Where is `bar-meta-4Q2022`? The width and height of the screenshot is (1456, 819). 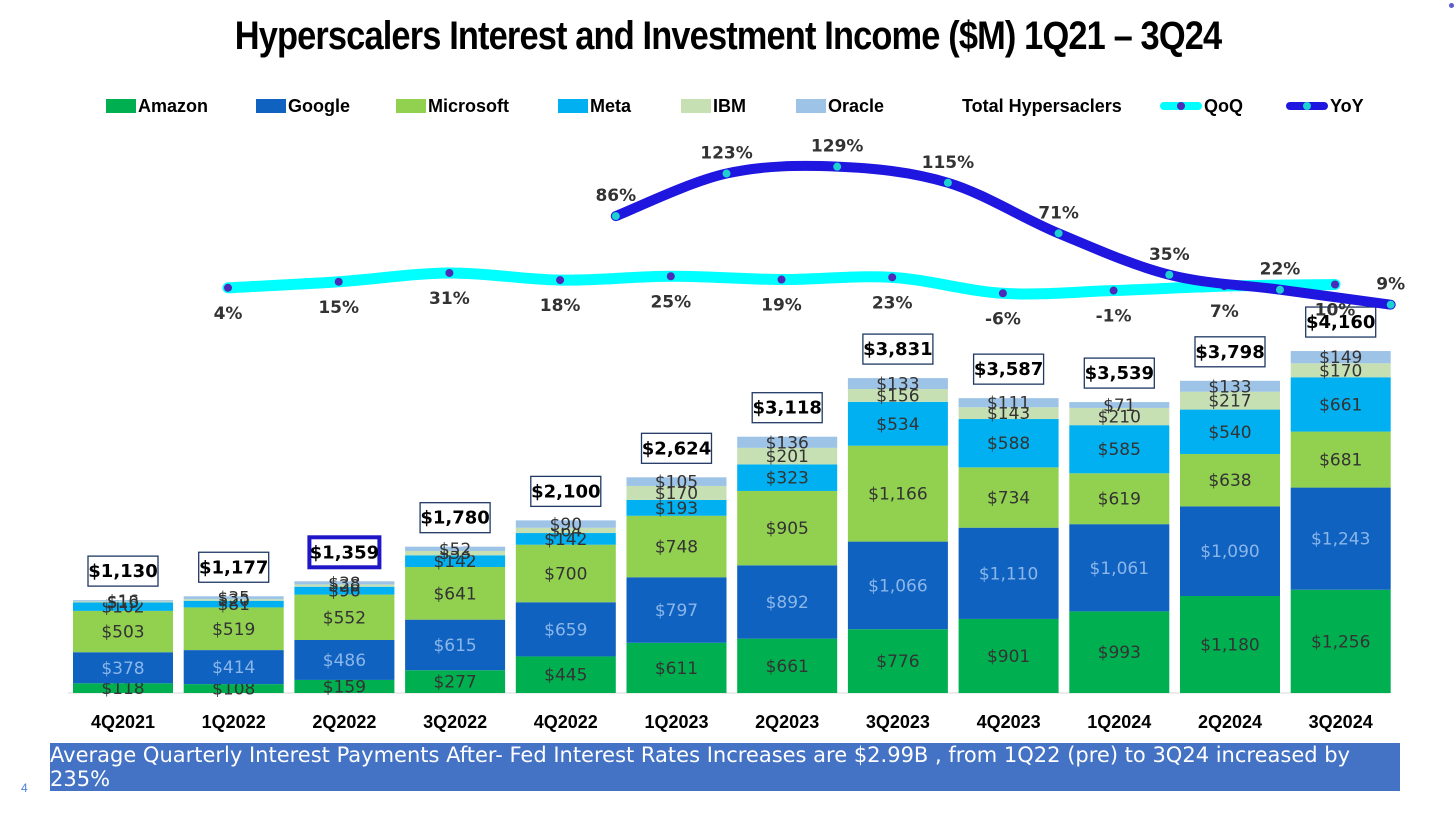
bar-meta-4Q2022 is located at coordinates (565, 539).